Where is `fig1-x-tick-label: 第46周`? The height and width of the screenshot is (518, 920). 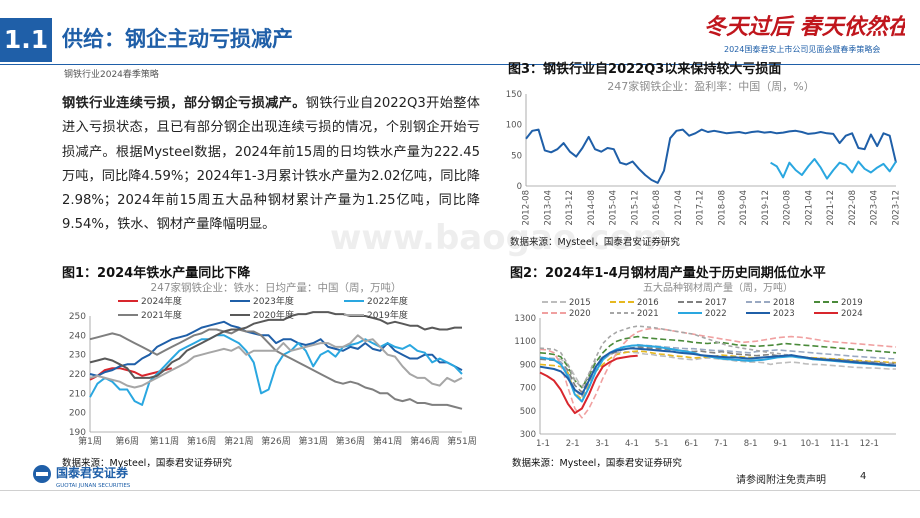
fig1-x-tick-label: 第46周 is located at coordinates (424, 441).